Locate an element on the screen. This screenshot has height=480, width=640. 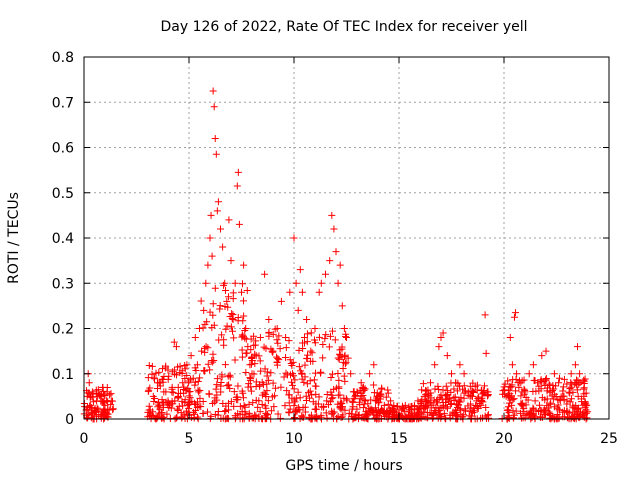
y-tick-label: 0 is located at coordinates (69, 420).